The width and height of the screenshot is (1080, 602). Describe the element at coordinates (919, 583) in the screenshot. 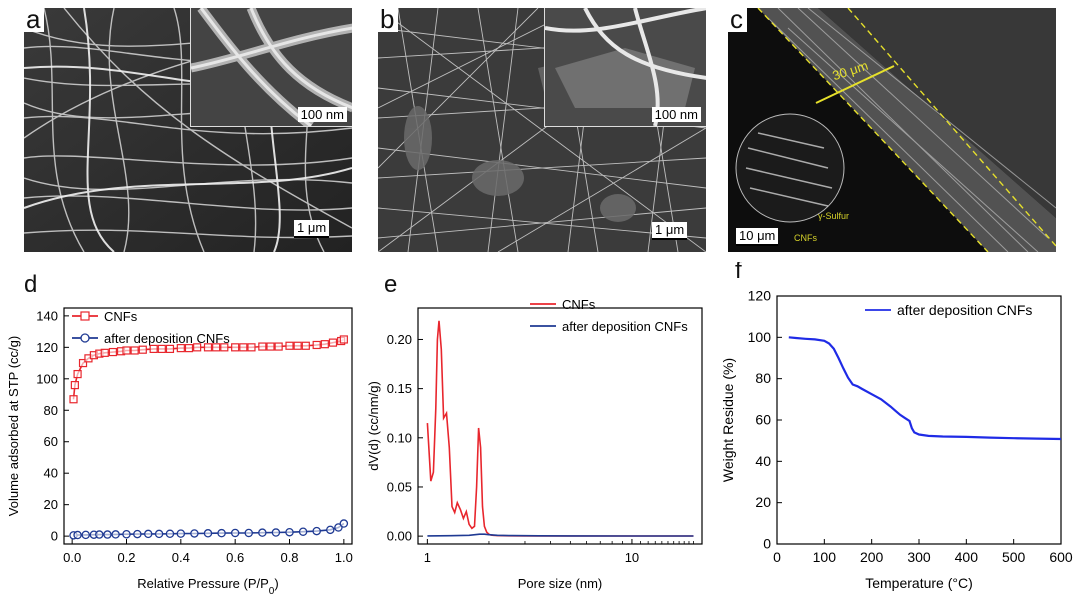

I see `x-axis-label: Temperature (°C)` at that location.